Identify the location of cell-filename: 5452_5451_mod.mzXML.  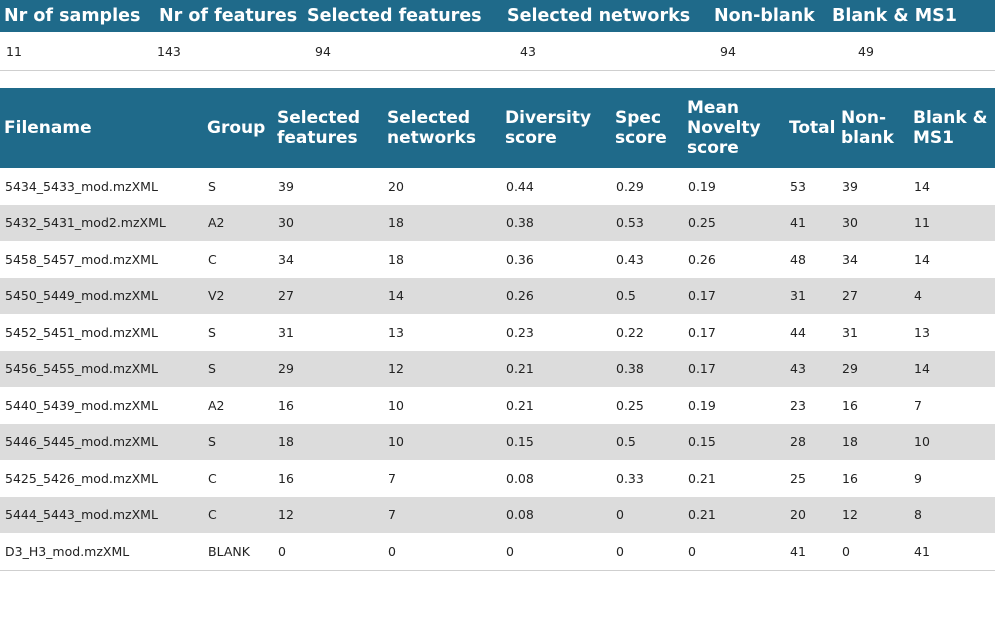
(81, 332).